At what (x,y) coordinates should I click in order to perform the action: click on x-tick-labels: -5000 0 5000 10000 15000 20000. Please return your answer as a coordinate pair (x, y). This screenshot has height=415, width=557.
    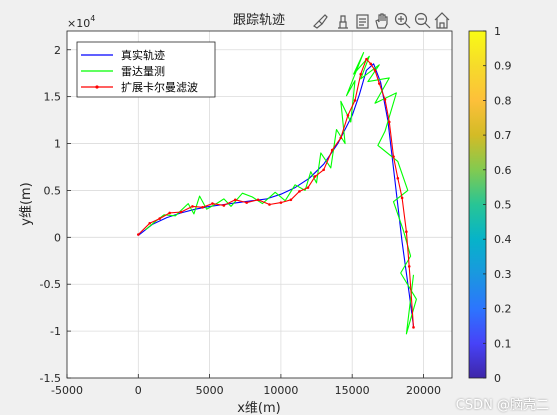
    Looking at the image, I should click on (246, 390).